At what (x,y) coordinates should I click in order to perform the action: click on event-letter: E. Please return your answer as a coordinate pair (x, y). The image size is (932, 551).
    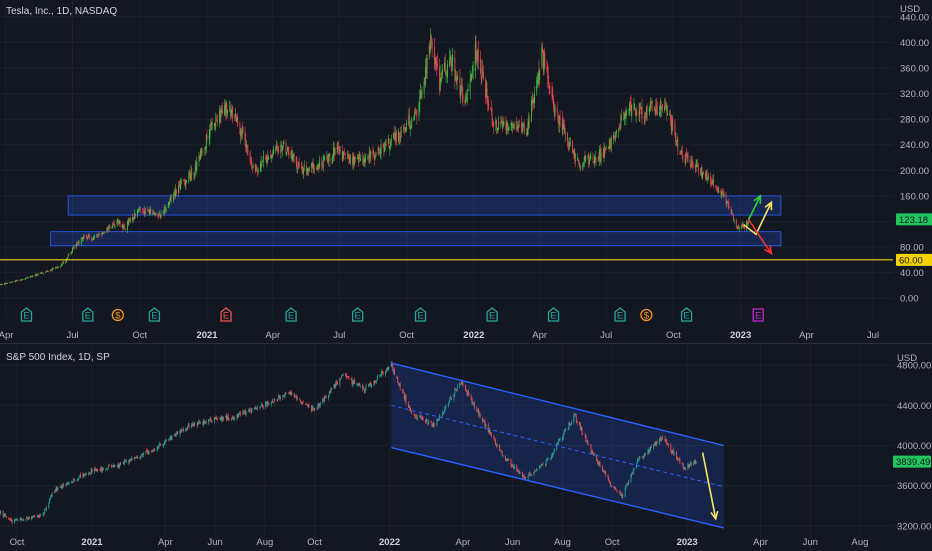
    Looking at the image, I should click on (88, 316).